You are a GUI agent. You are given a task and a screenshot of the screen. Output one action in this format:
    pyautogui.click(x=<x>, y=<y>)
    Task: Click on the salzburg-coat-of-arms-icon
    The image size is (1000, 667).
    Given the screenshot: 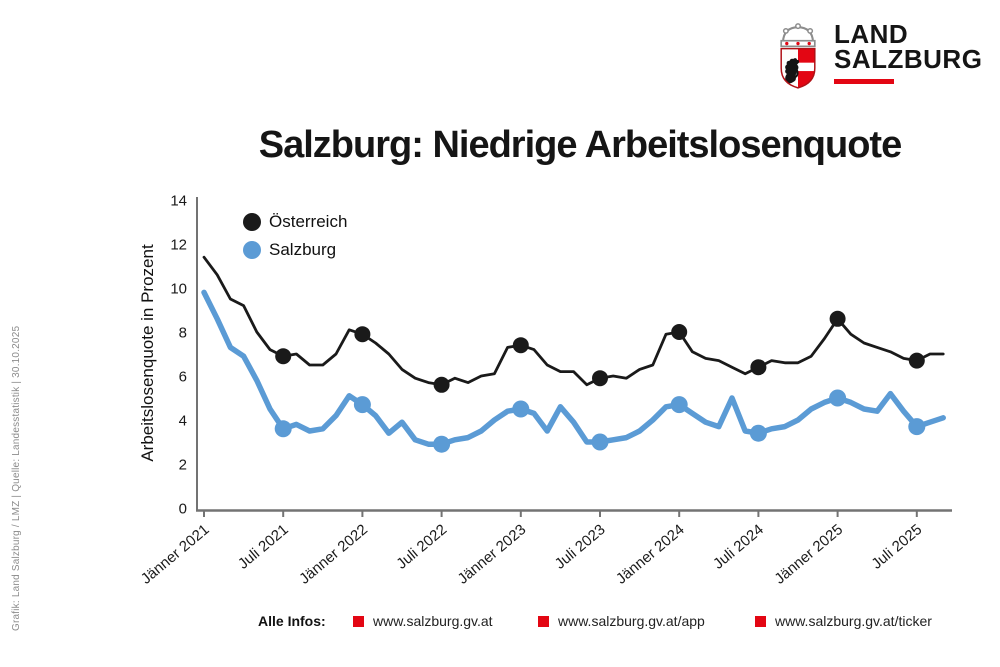 What is the action you would take?
    pyautogui.click(x=798, y=56)
    